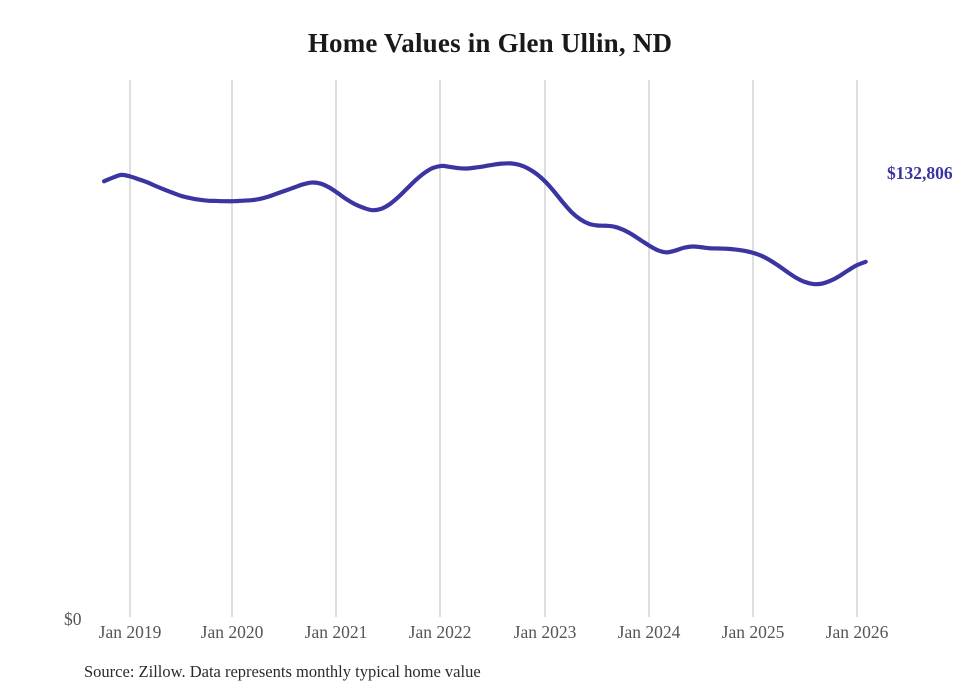  What do you see at coordinates (545, 632) in the screenshot?
I see `x-tick-label-jan-2023: Jan 2023` at bounding box center [545, 632].